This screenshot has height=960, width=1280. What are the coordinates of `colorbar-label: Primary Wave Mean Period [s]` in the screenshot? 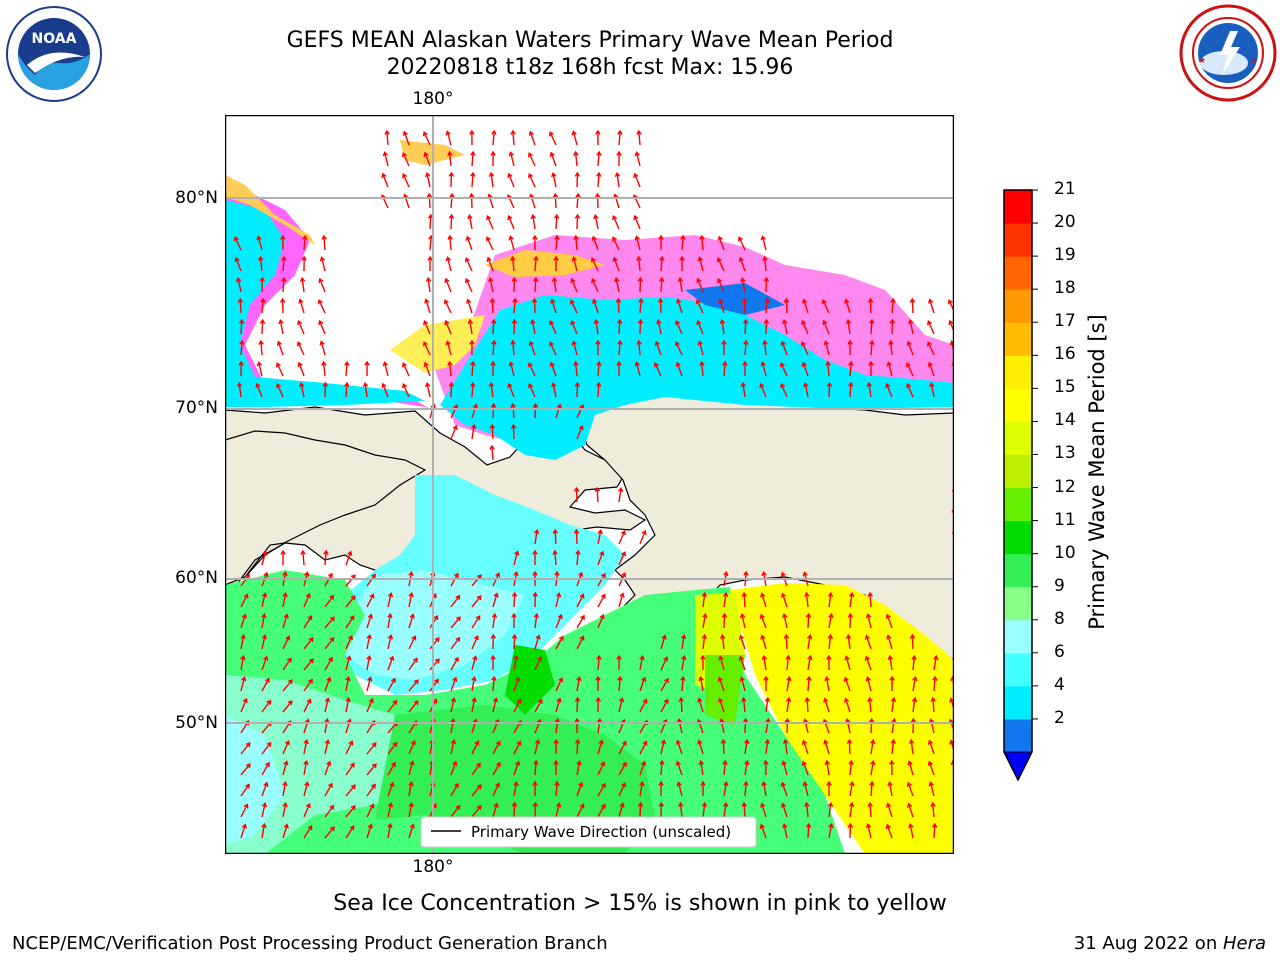 It's located at (1097, 472).